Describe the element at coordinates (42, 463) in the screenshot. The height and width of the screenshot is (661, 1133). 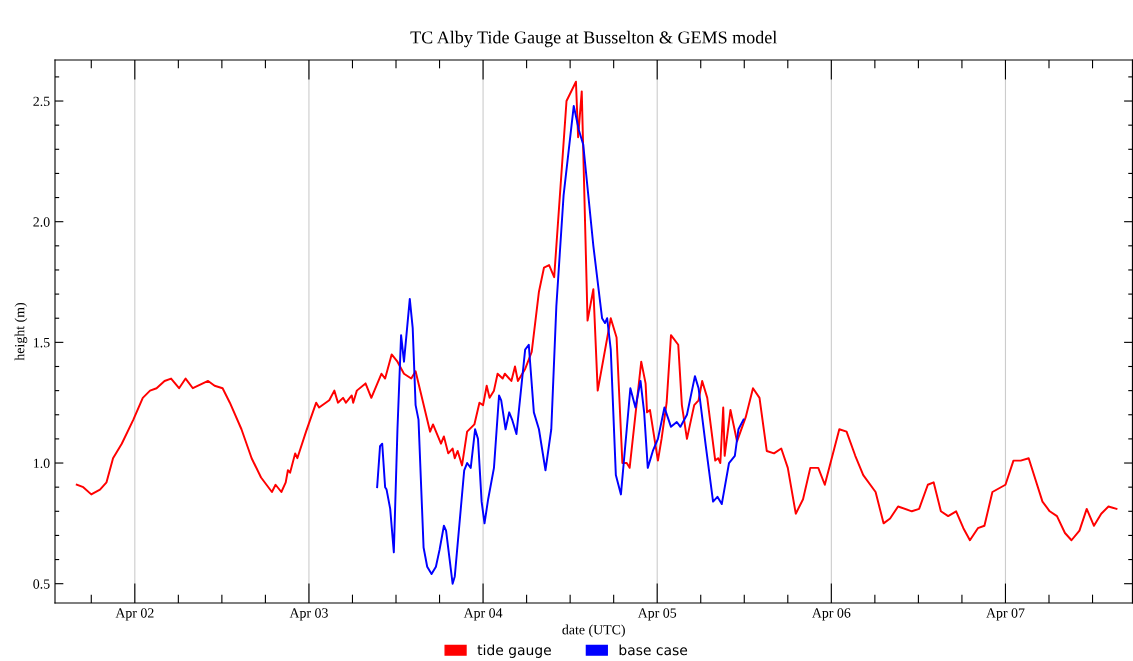
I see `y-tick-label: 1.0` at that location.